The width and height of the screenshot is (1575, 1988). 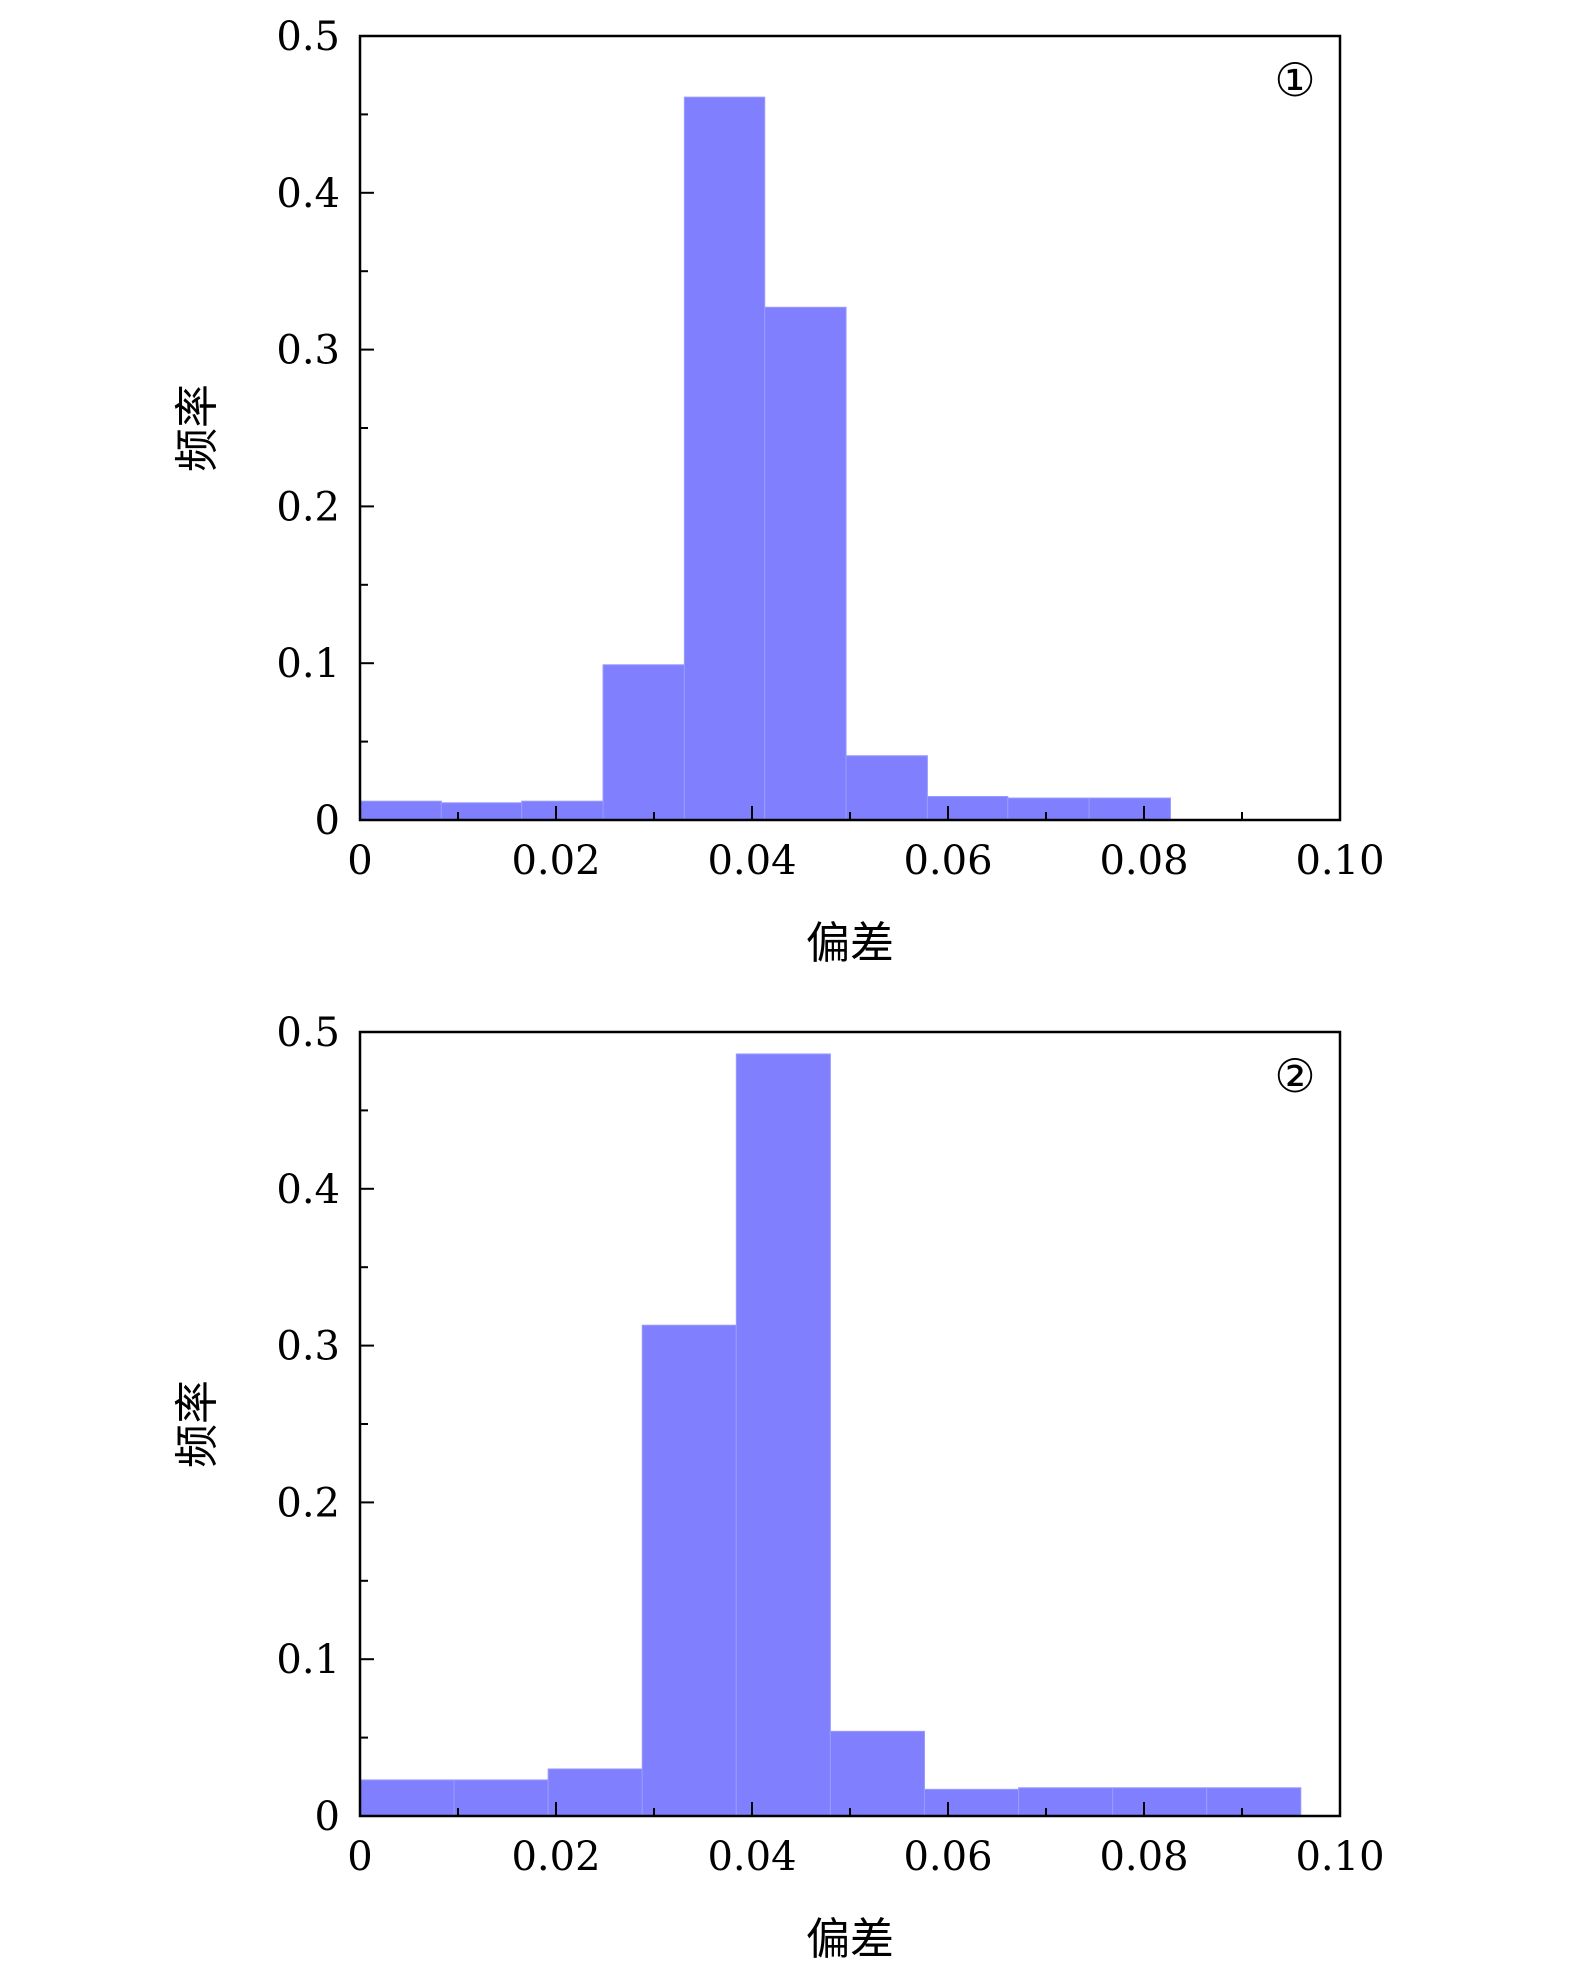 What do you see at coordinates (850, 1939) in the screenshot?
I see `x-axis-label-2: 偏差` at bounding box center [850, 1939].